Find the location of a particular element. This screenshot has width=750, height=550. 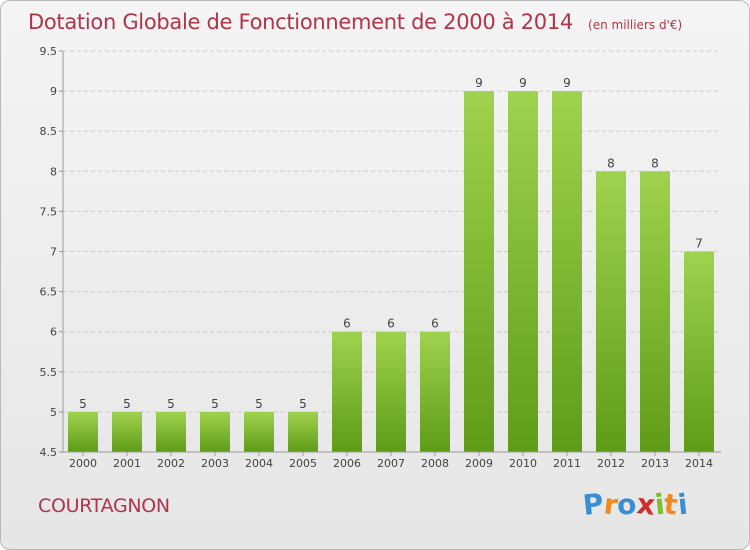

bar-2000 is located at coordinates (83, 431).